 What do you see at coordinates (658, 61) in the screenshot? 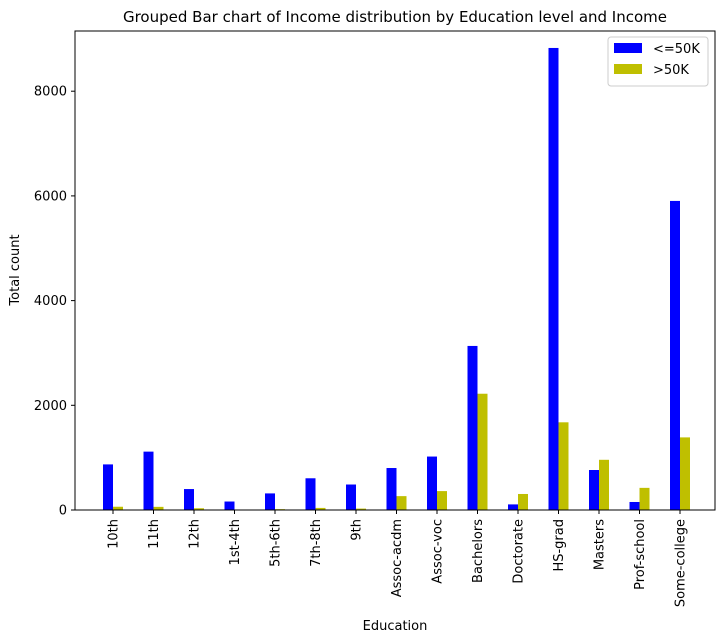
I see `legend: <=50K >50K` at bounding box center [658, 61].